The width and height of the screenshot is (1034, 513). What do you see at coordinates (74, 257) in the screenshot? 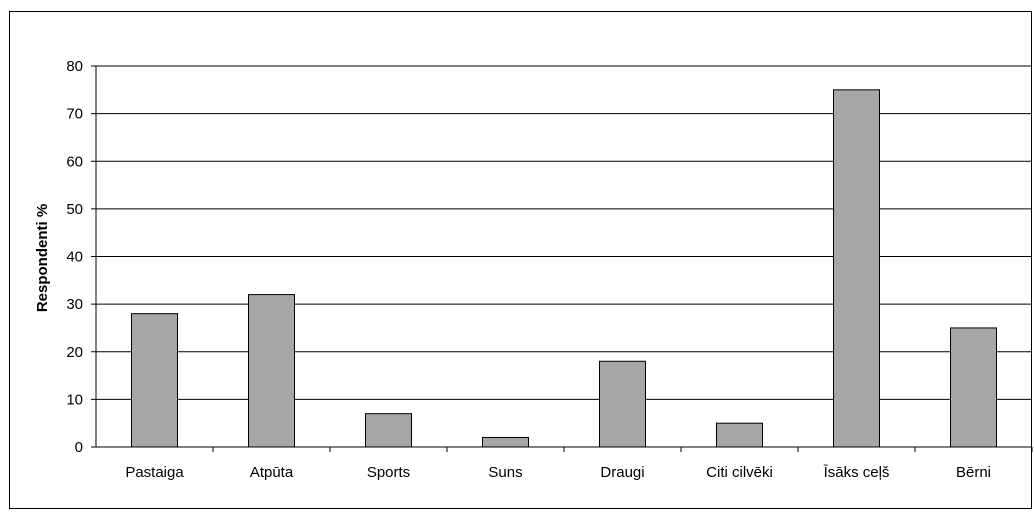
I see `y-tick-label: 40` at bounding box center [74, 257].